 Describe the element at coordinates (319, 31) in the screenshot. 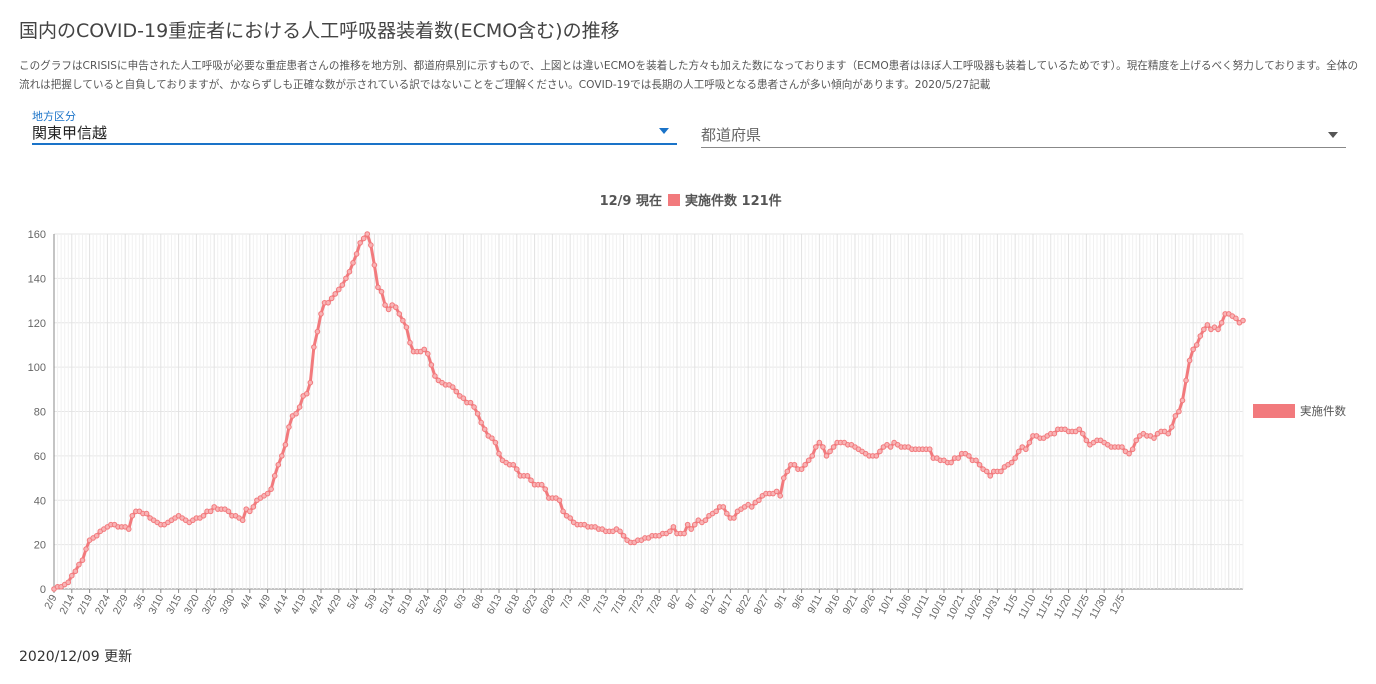

I see `page-title: 国内のCOVID-19重症者における人工呼吸器装着数(ECMO含む)の推移` at that location.